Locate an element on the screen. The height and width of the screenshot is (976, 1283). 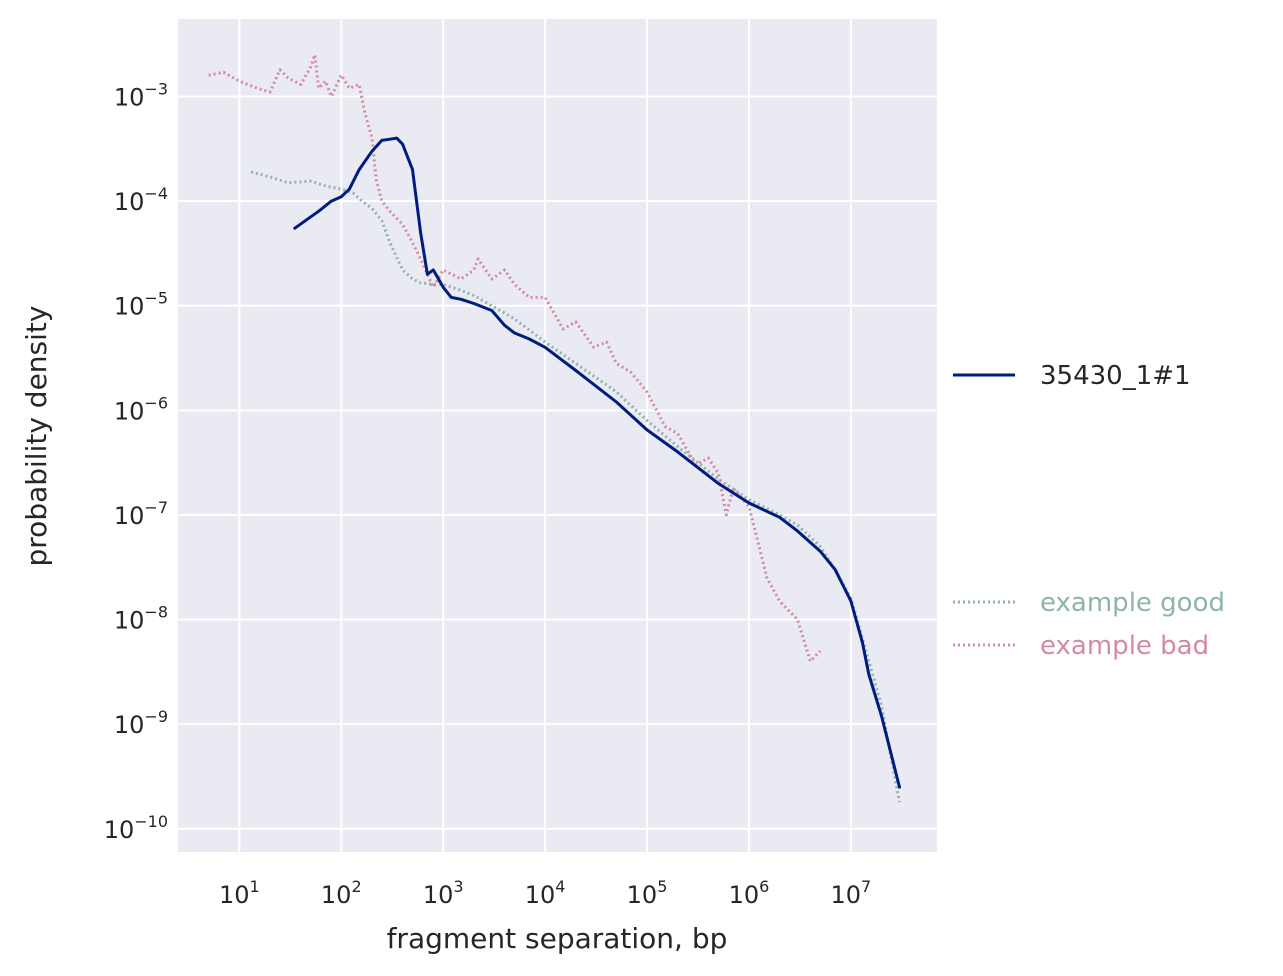
x-tick-label: 10⁴ is located at coordinates (545, 893).